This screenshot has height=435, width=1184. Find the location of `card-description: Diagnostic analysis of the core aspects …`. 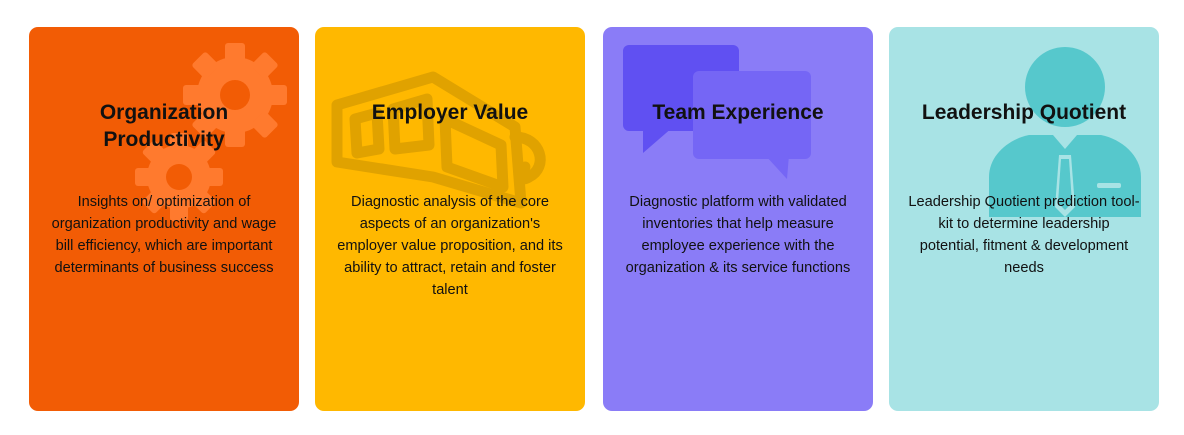

card-description: Diagnostic analysis of the core aspects … is located at coordinates (450, 246).